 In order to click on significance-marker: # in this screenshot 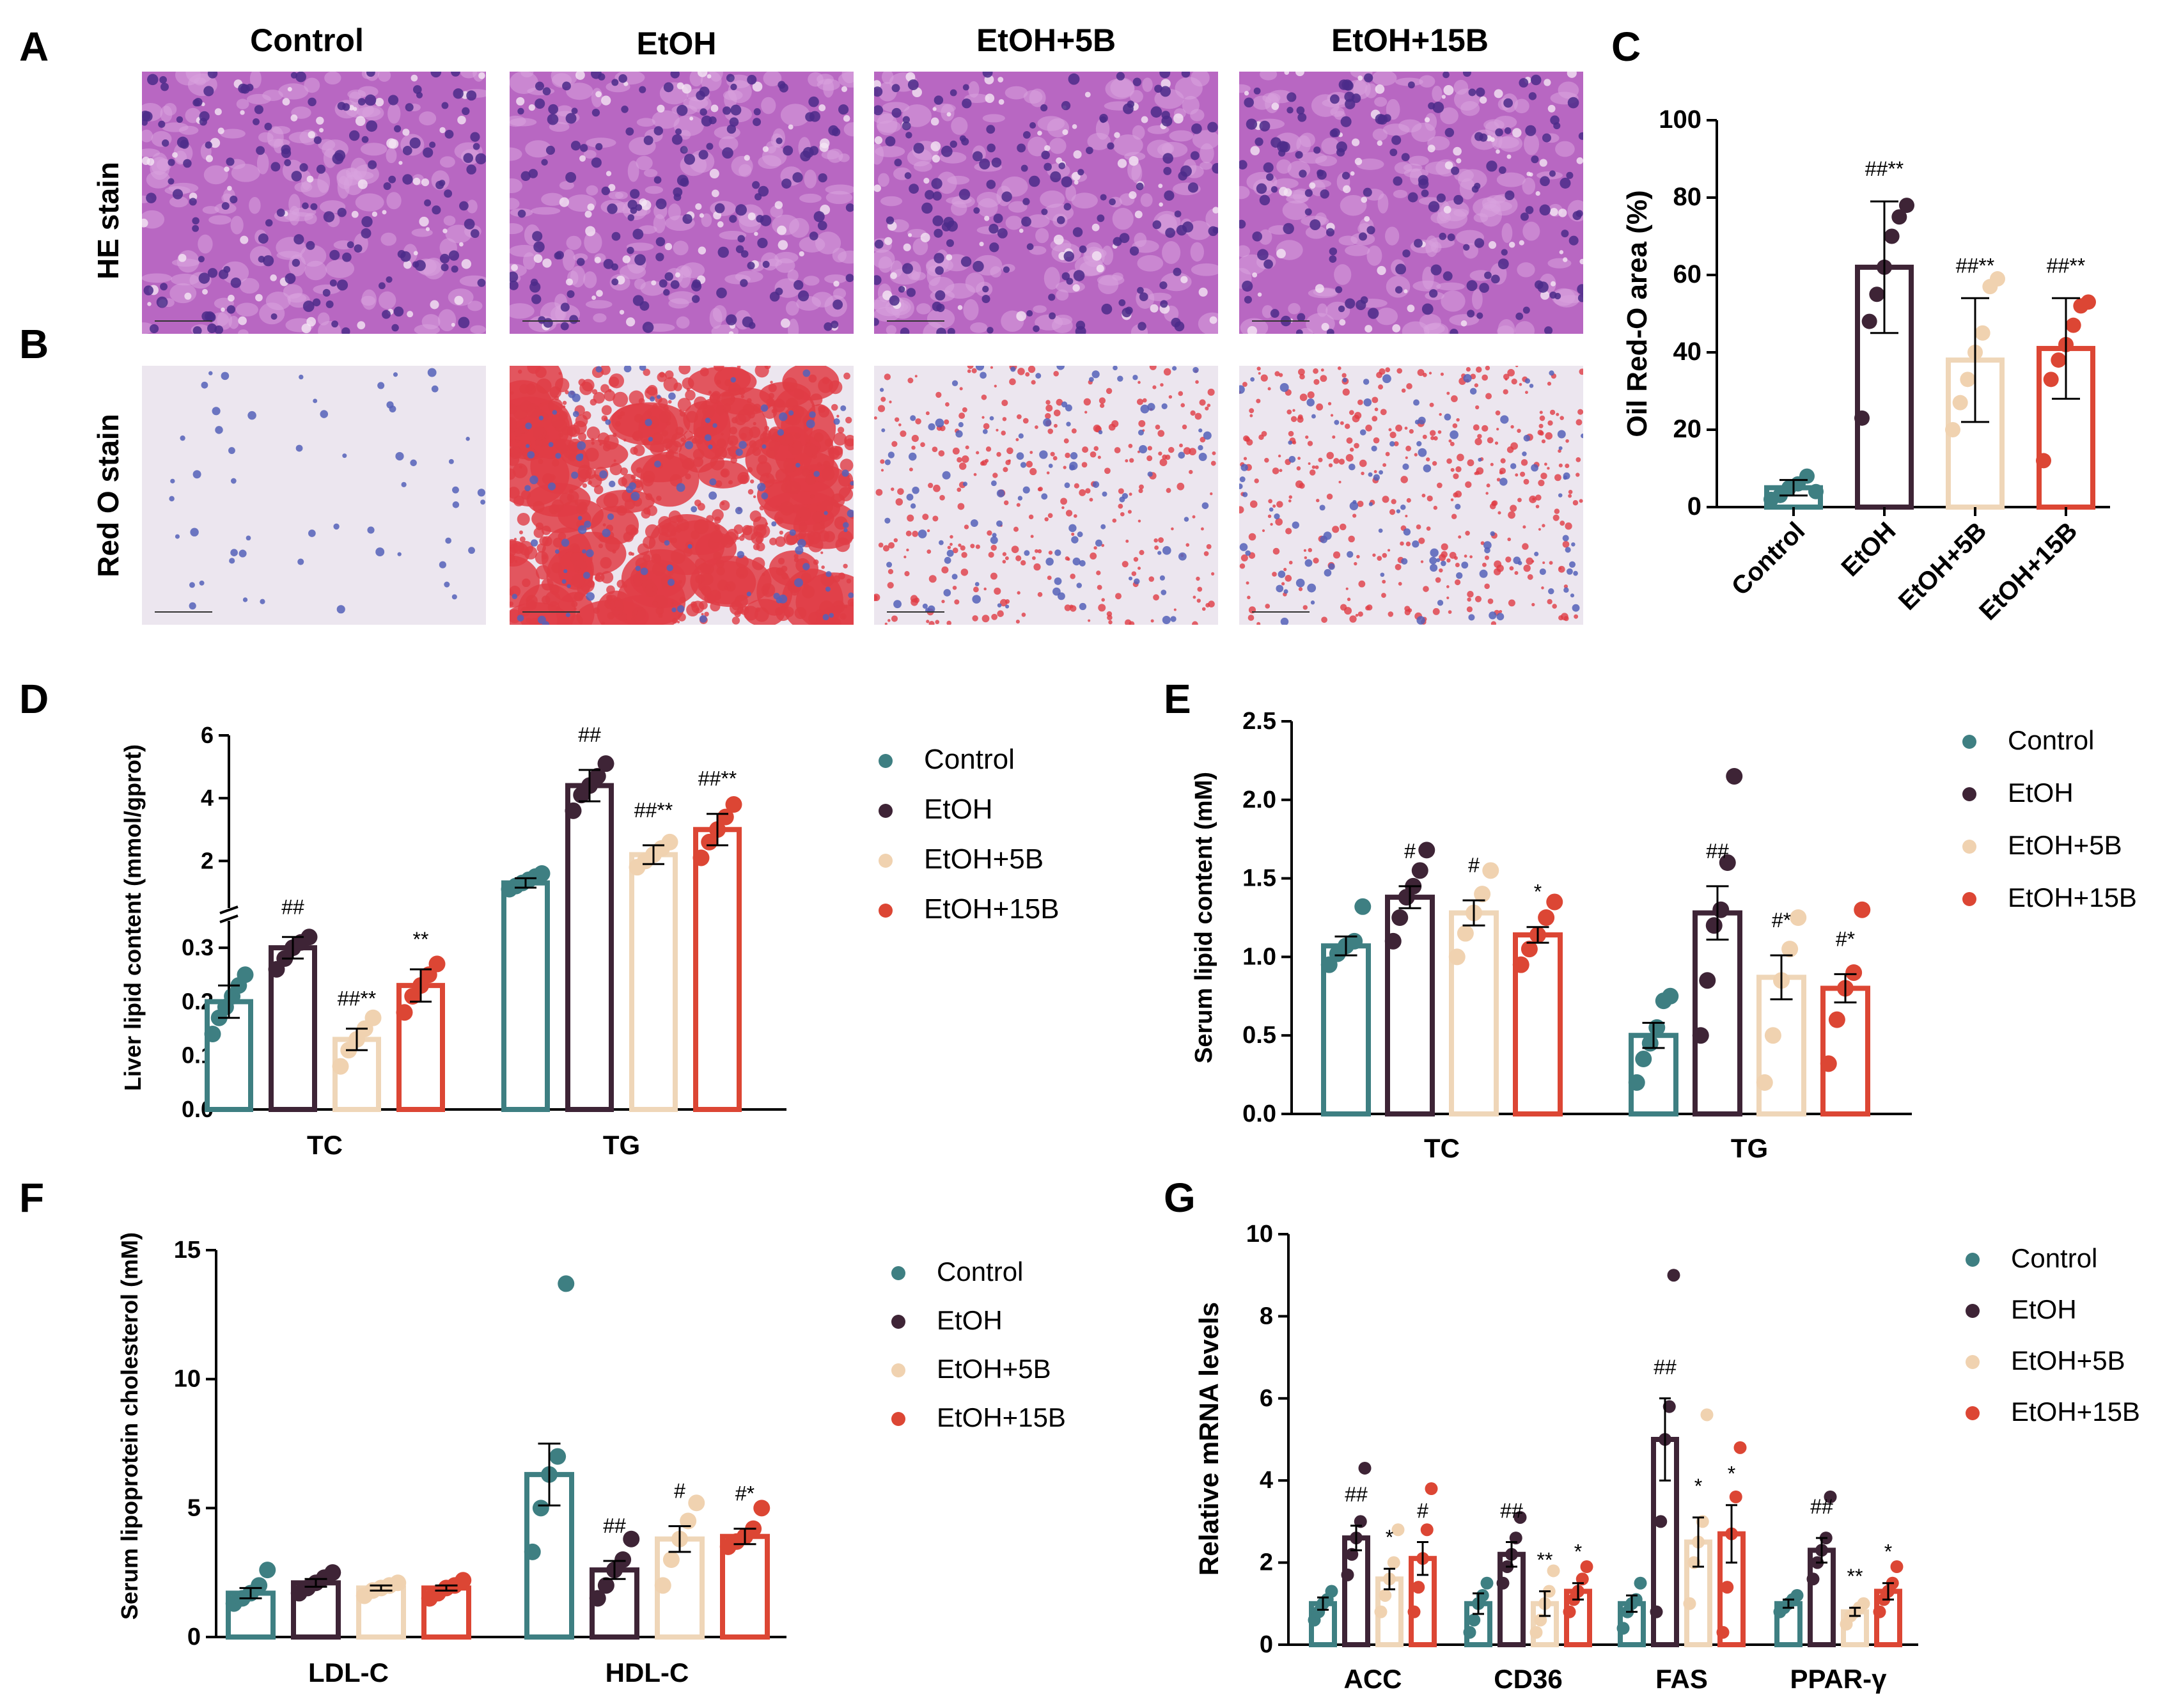, I will do `click(1410, 851)`.